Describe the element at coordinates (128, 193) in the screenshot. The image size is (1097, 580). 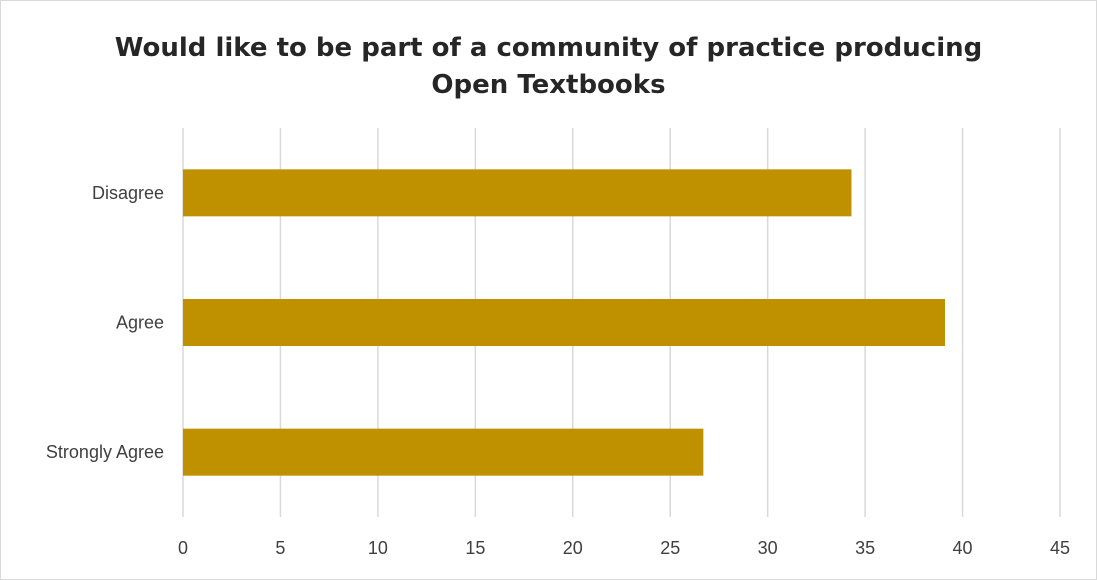
I see `y-category-label: Disagree` at that location.